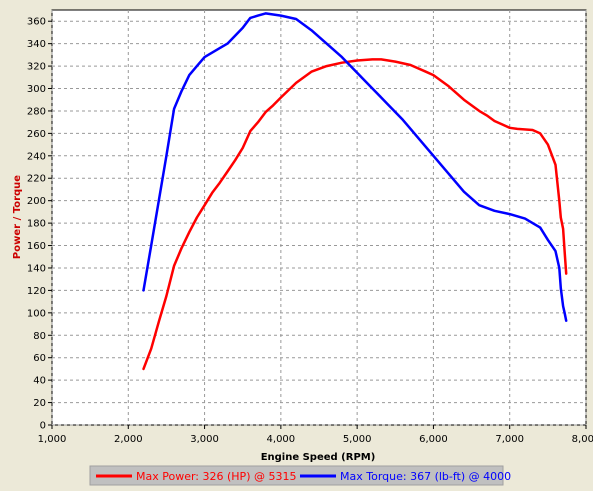 The image size is (593, 491). I want to click on x-tick-label: 4,000, so click(281, 439).